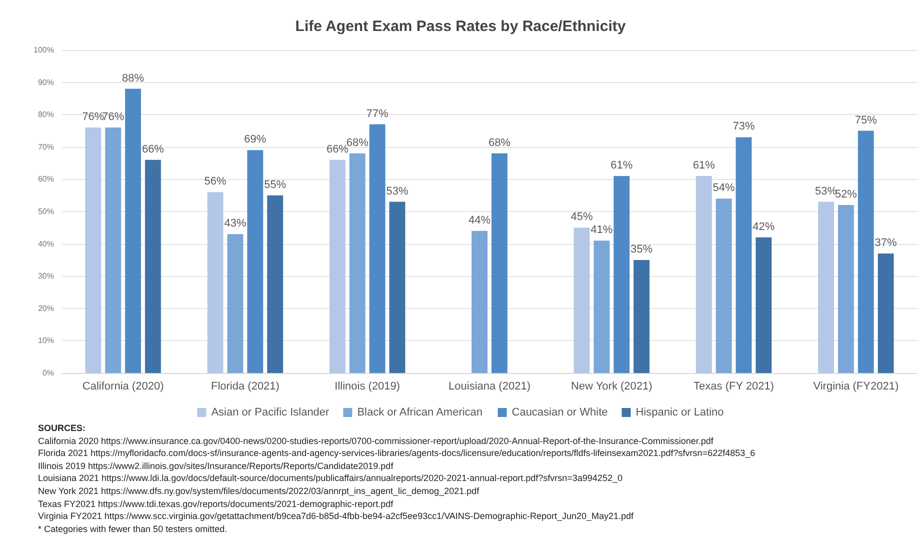 The image size is (921, 540). Describe the element at coordinates (743, 126) in the screenshot. I see `data-label: 73%` at that location.